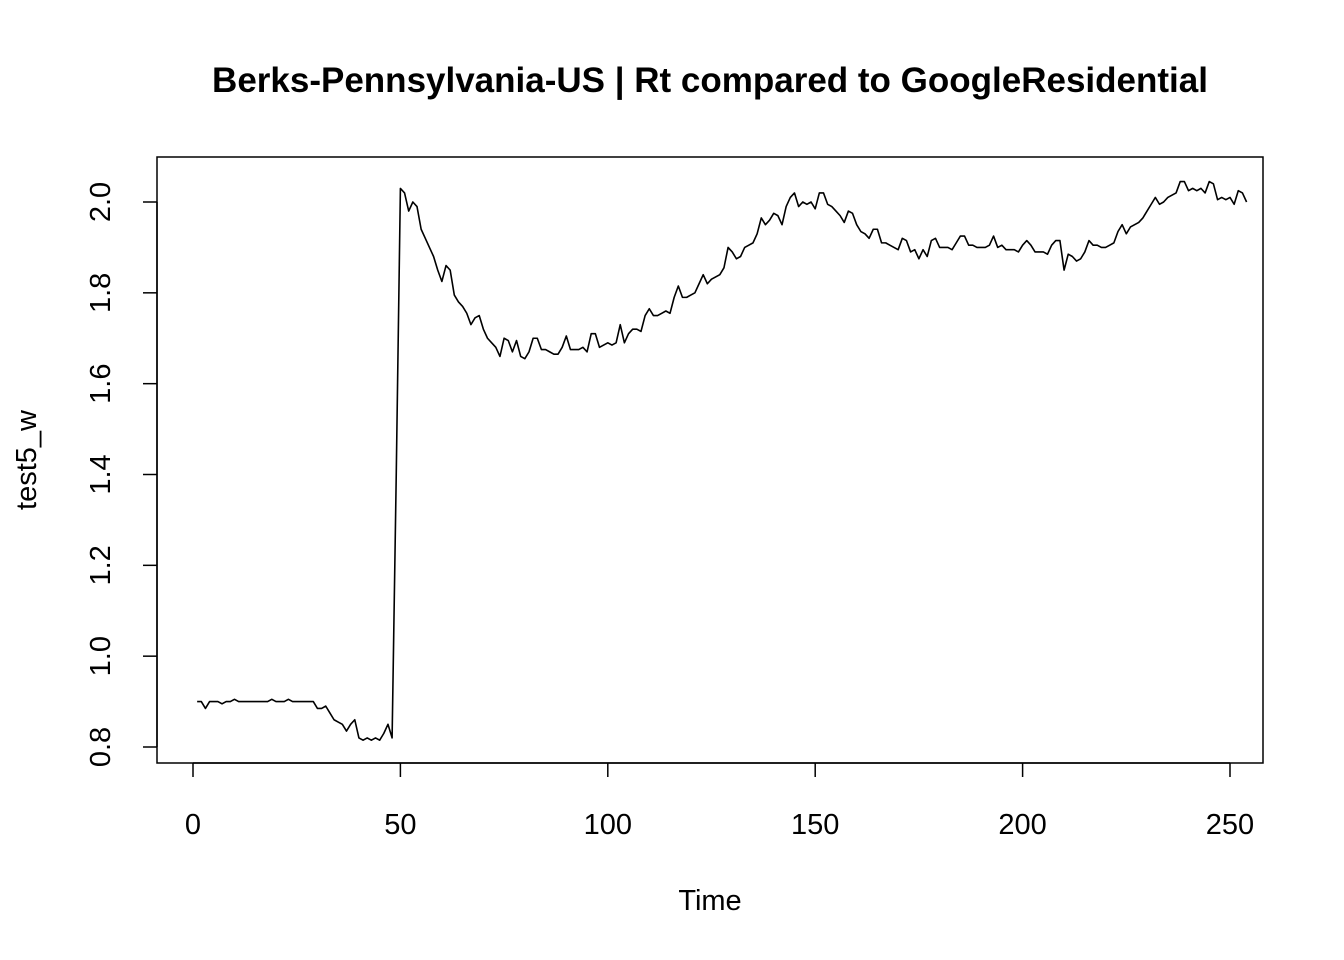  What do you see at coordinates (121, 474) in the screenshot?
I see `y-axis: 0.8 1.0 1.2 1.4 1.6 1.8 2.0` at bounding box center [121, 474].